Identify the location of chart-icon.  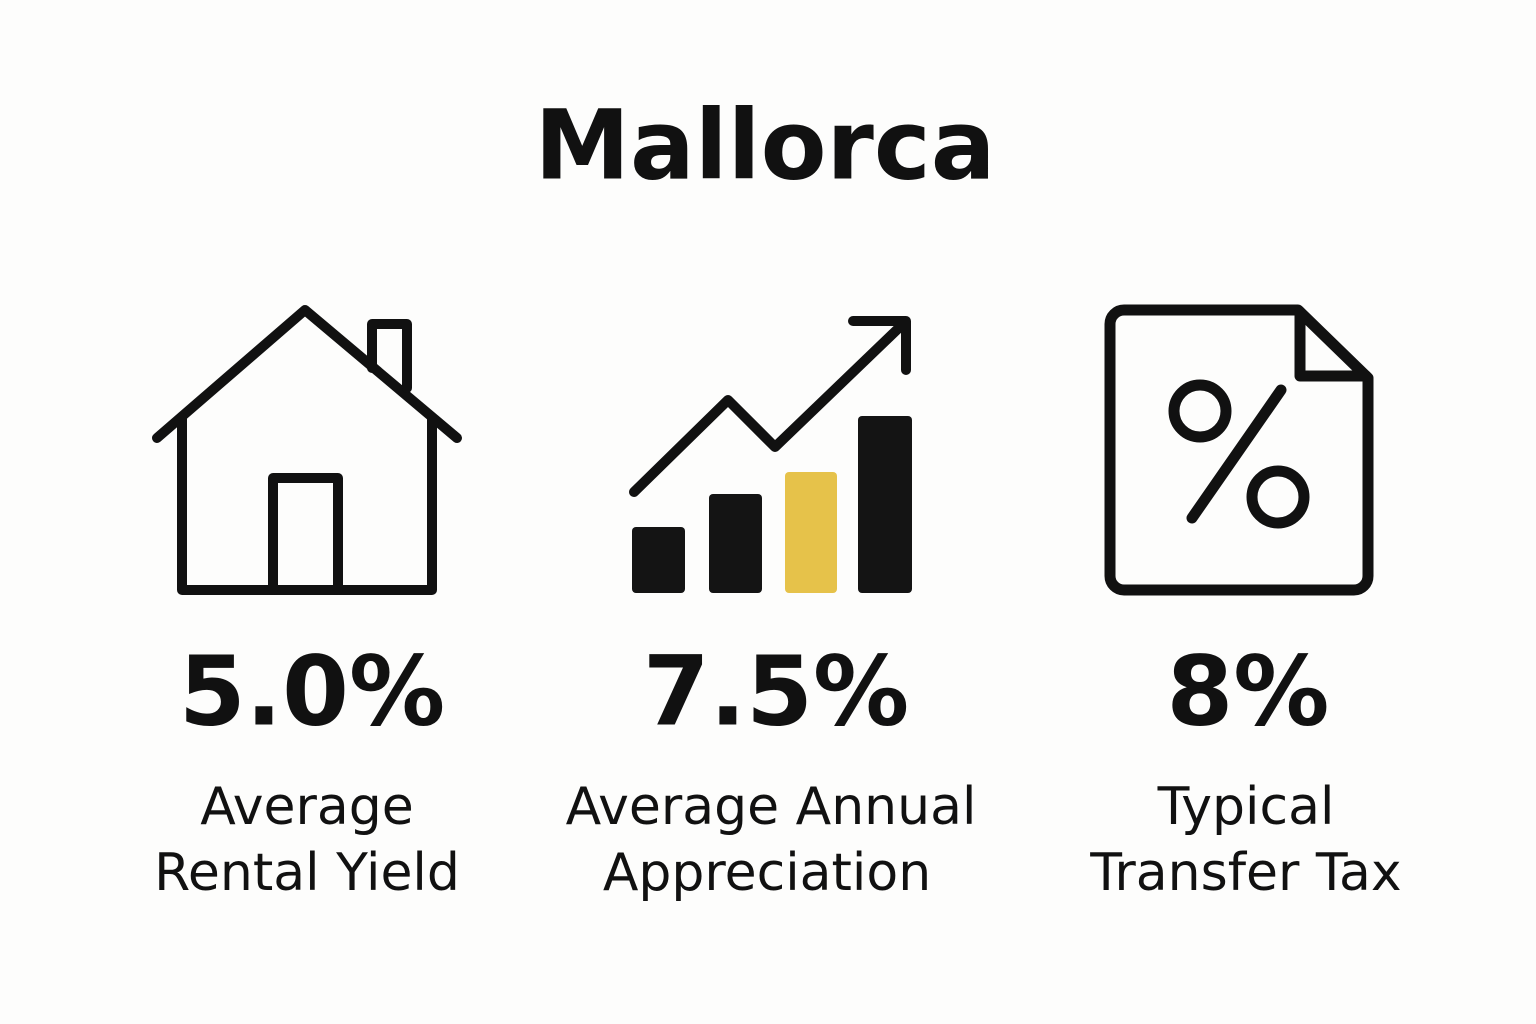
(770, 454).